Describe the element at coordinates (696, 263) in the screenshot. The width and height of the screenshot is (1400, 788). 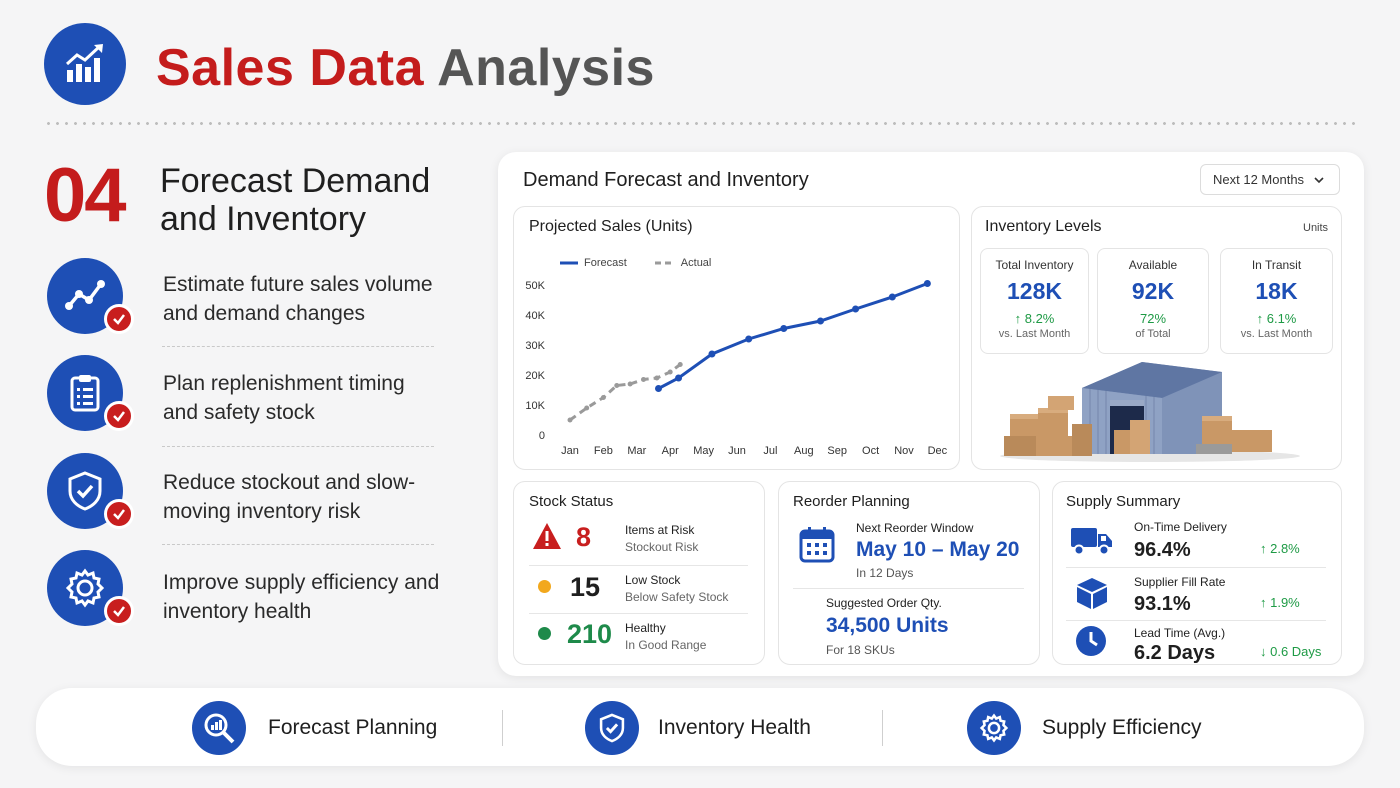
I see `legend-actual-label: Actual` at that location.